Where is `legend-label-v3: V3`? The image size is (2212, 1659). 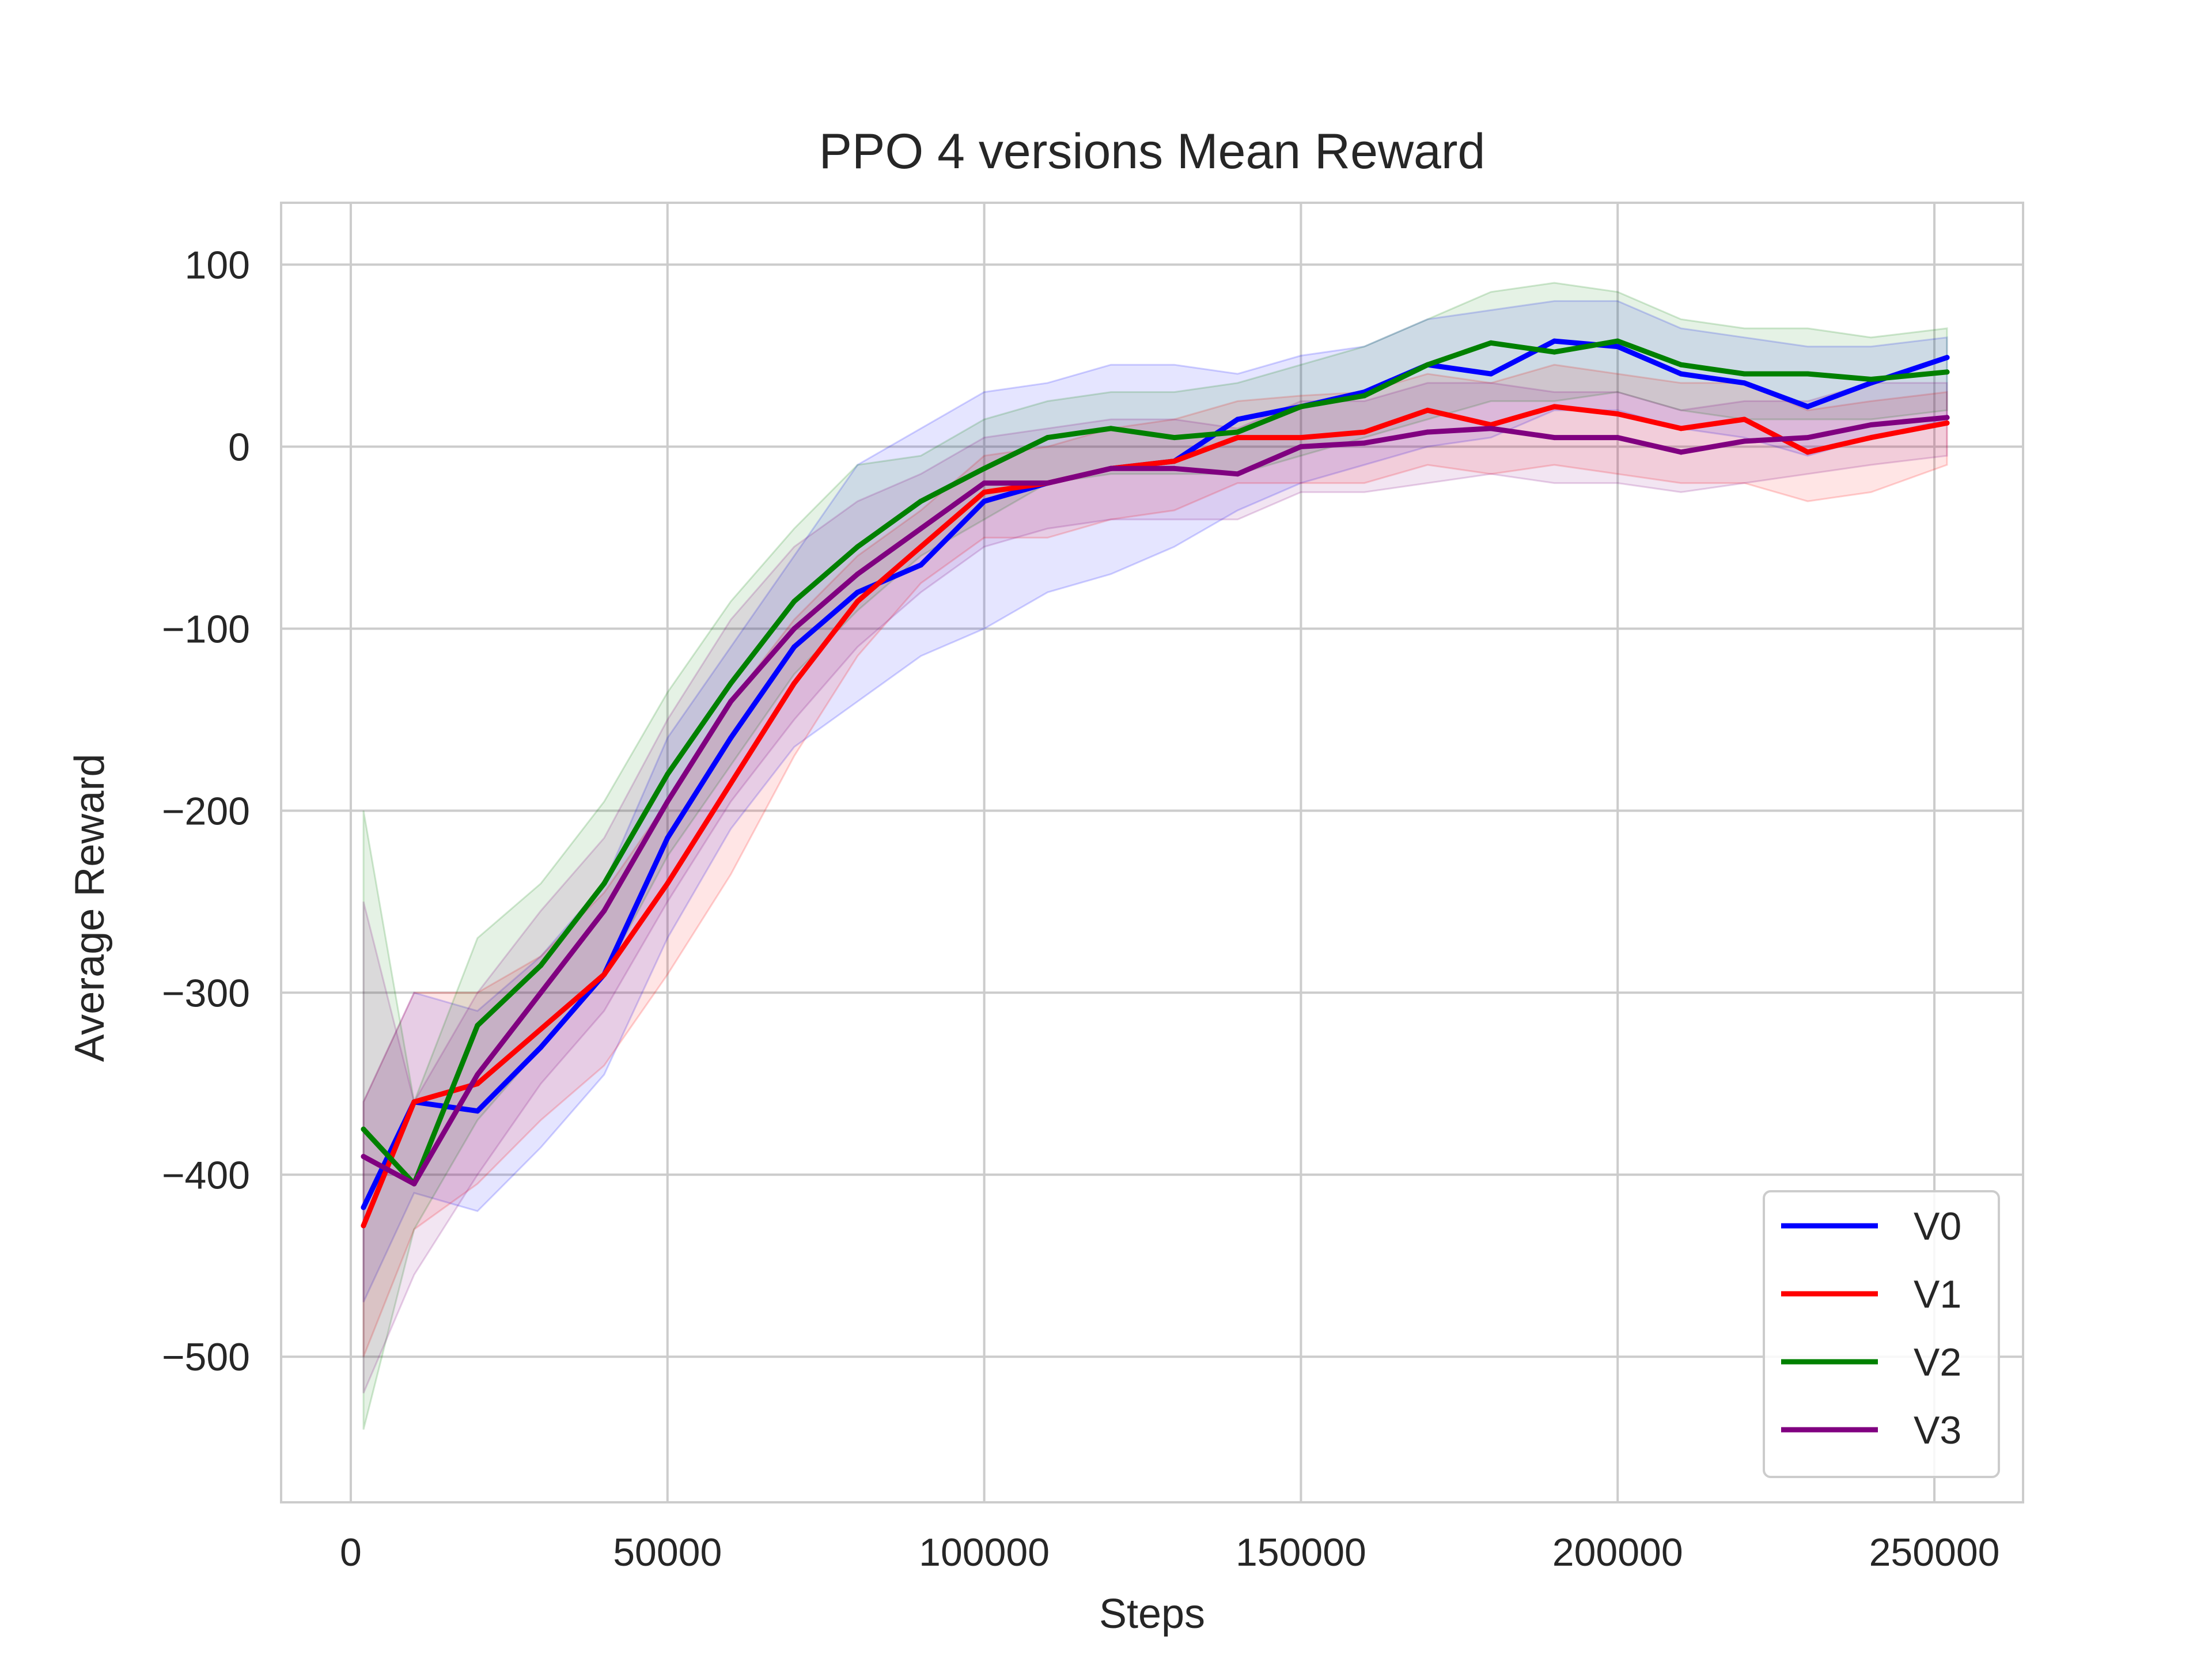 legend-label-v3: V3 is located at coordinates (1937, 1430).